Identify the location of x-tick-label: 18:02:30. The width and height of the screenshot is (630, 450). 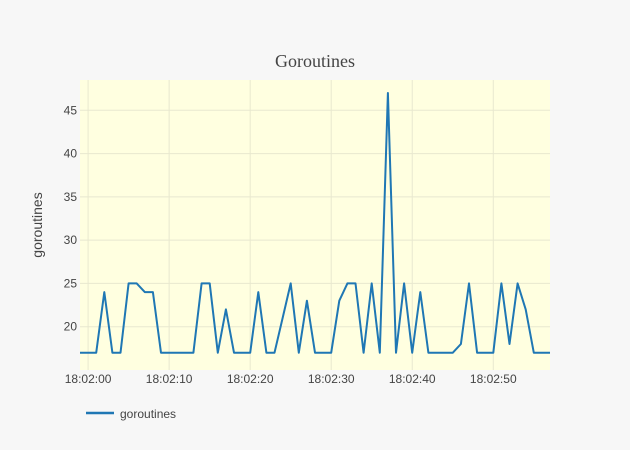
(331, 379).